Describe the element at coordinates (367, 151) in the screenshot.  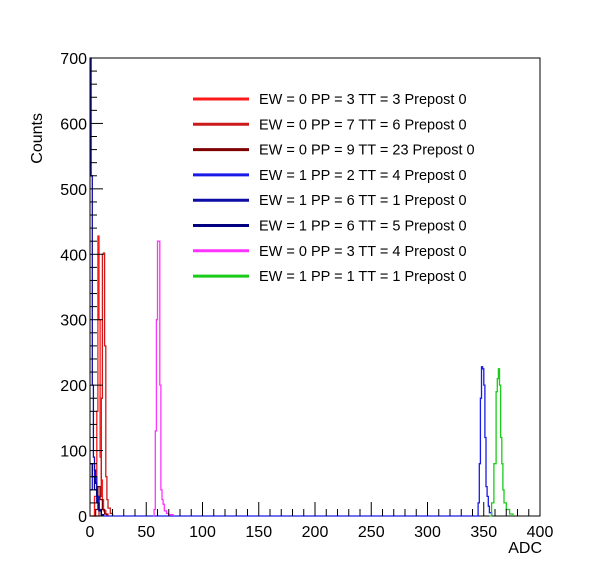
I see `legend-label-3: EW = 0 PP = 9 TT = 23 Prepost 0` at that location.